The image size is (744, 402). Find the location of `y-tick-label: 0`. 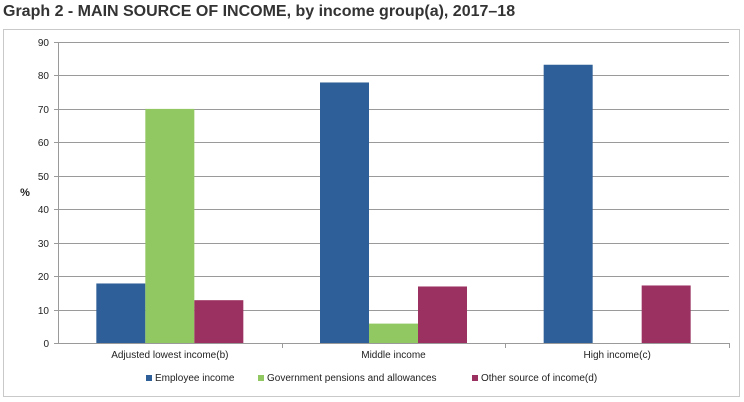

y-tick-label: 0 is located at coordinates (46, 344).